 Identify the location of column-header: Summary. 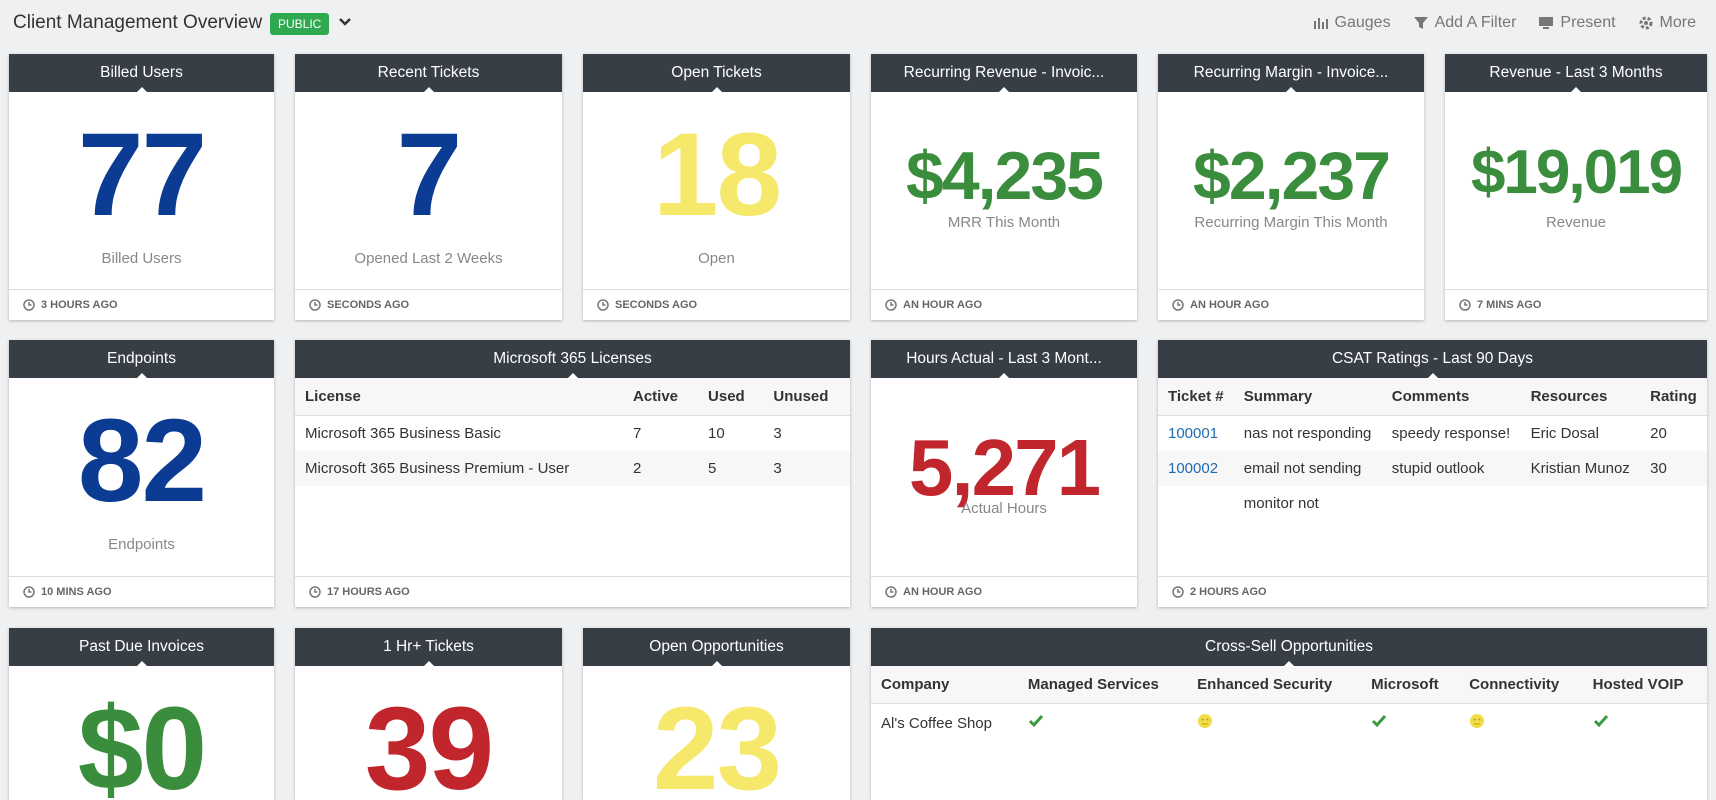
(1307, 397).